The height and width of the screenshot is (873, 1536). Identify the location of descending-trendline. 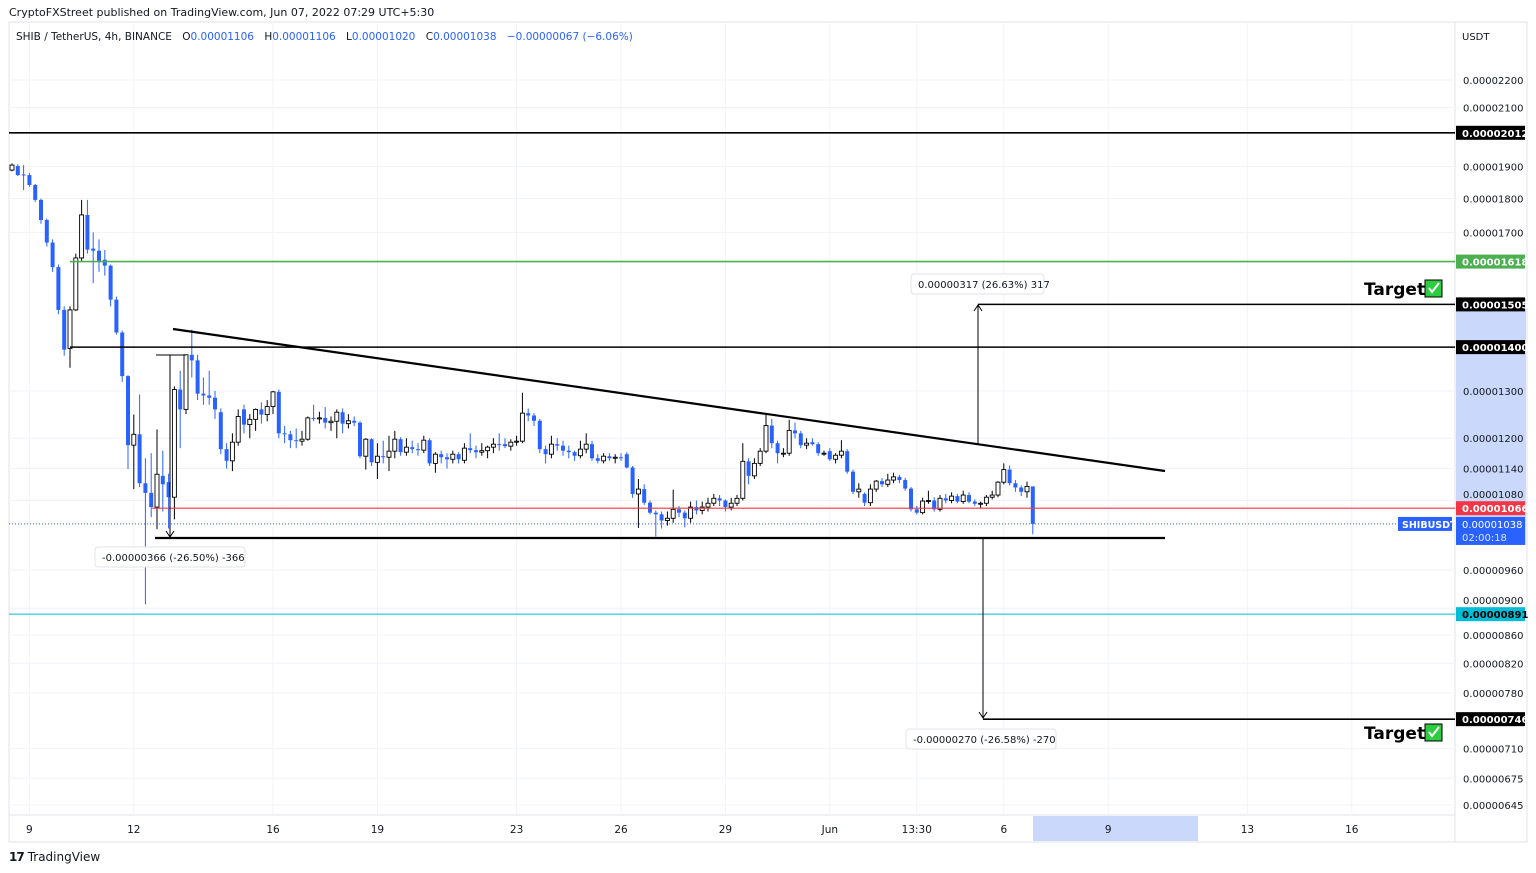
(669, 400).